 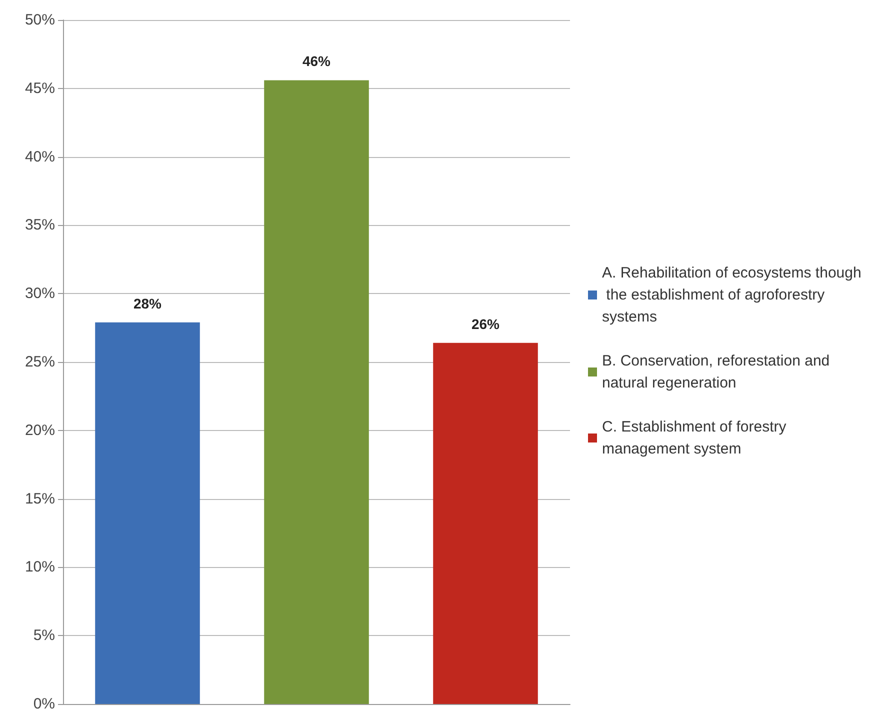 What do you see at coordinates (732, 295) in the screenshot?
I see `legend-label: A. Rehabilitation of ecosystems though the establishment of agroforestry systems` at bounding box center [732, 295].